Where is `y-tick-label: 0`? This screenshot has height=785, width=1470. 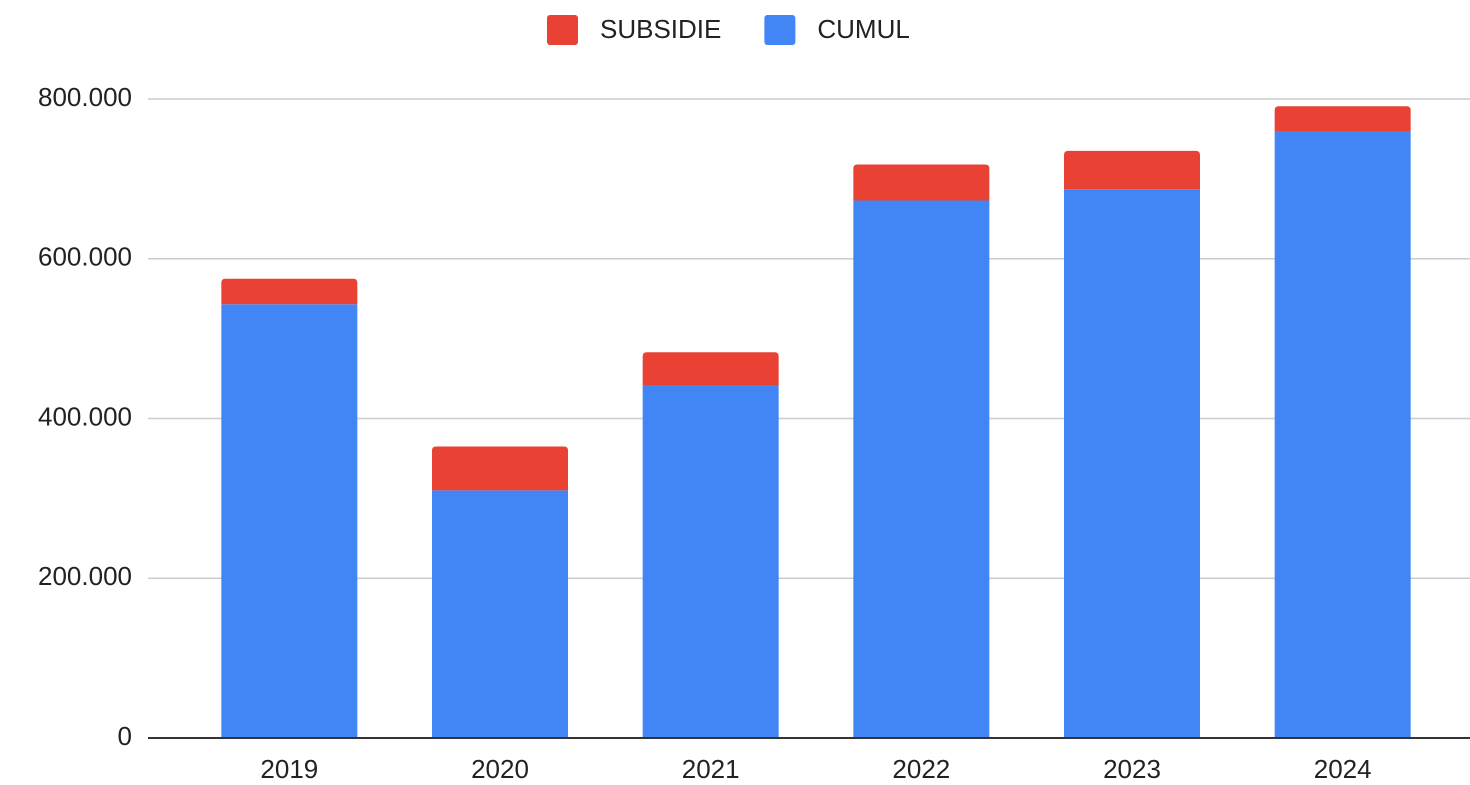
y-tick-label: 0 is located at coordinates (125, 736).